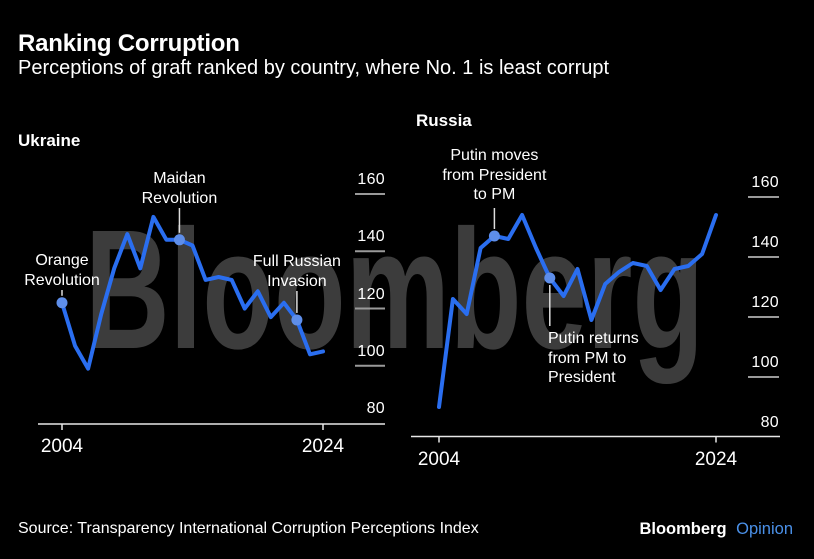 The image size is (814, 559). I want to click on event-marker-maidan-revolution, so click(179, 240).